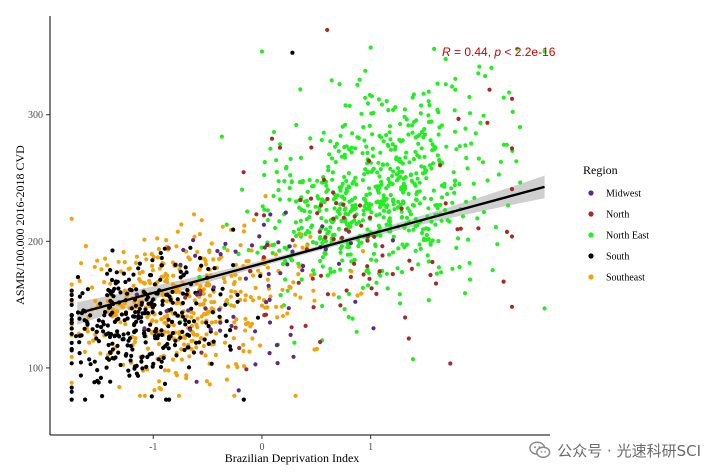  Describe the element at coordinates (591, 193) in the screenshot. I see `legend-key` at that location.